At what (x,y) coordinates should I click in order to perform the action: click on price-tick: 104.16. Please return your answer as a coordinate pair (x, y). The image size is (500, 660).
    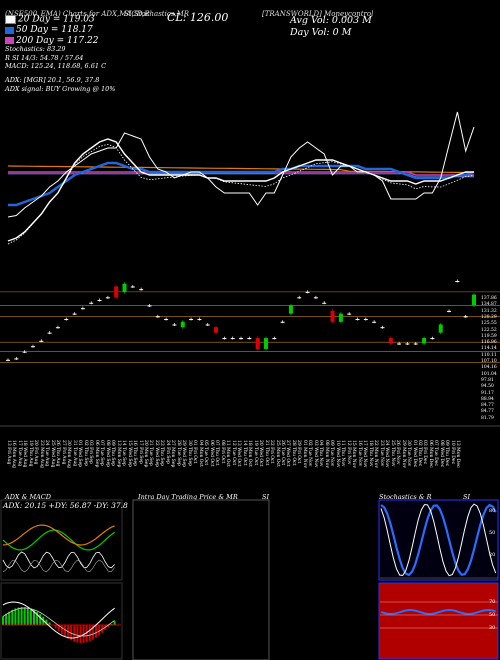
    Looking at the image, I should click on (489, 368).